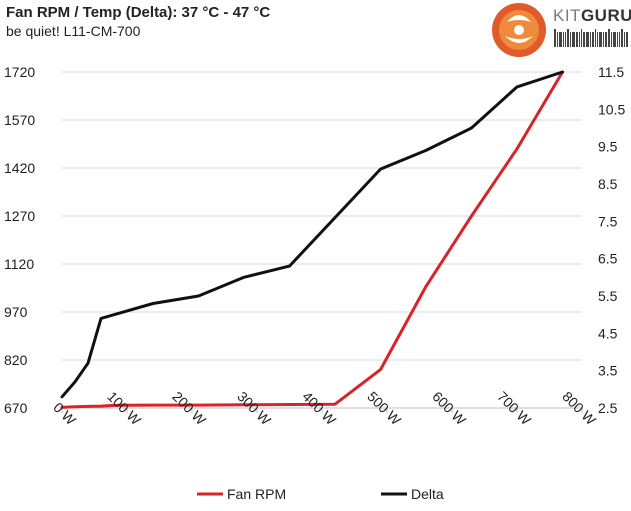  Describe the element at coordinates (608, 259) in the screenshot. I see `y-right-tick-label: 6.5` at that location.